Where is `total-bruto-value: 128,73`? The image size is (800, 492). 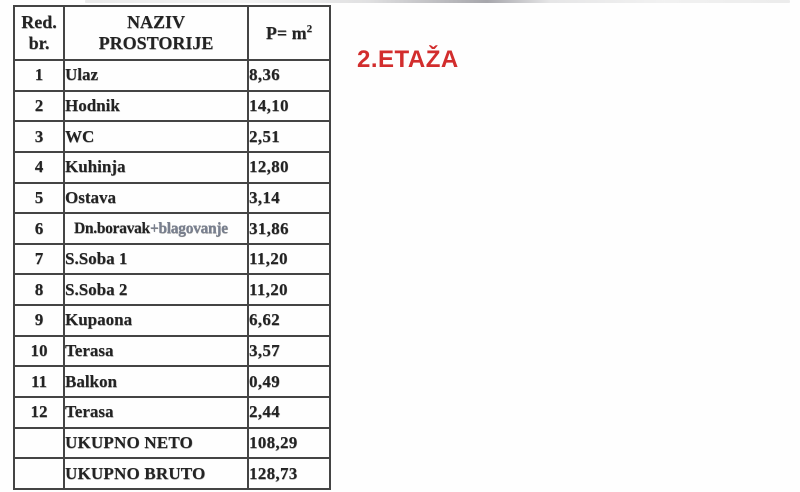
total-bruto-value: 128,73 is located at coordinates (289, 473).